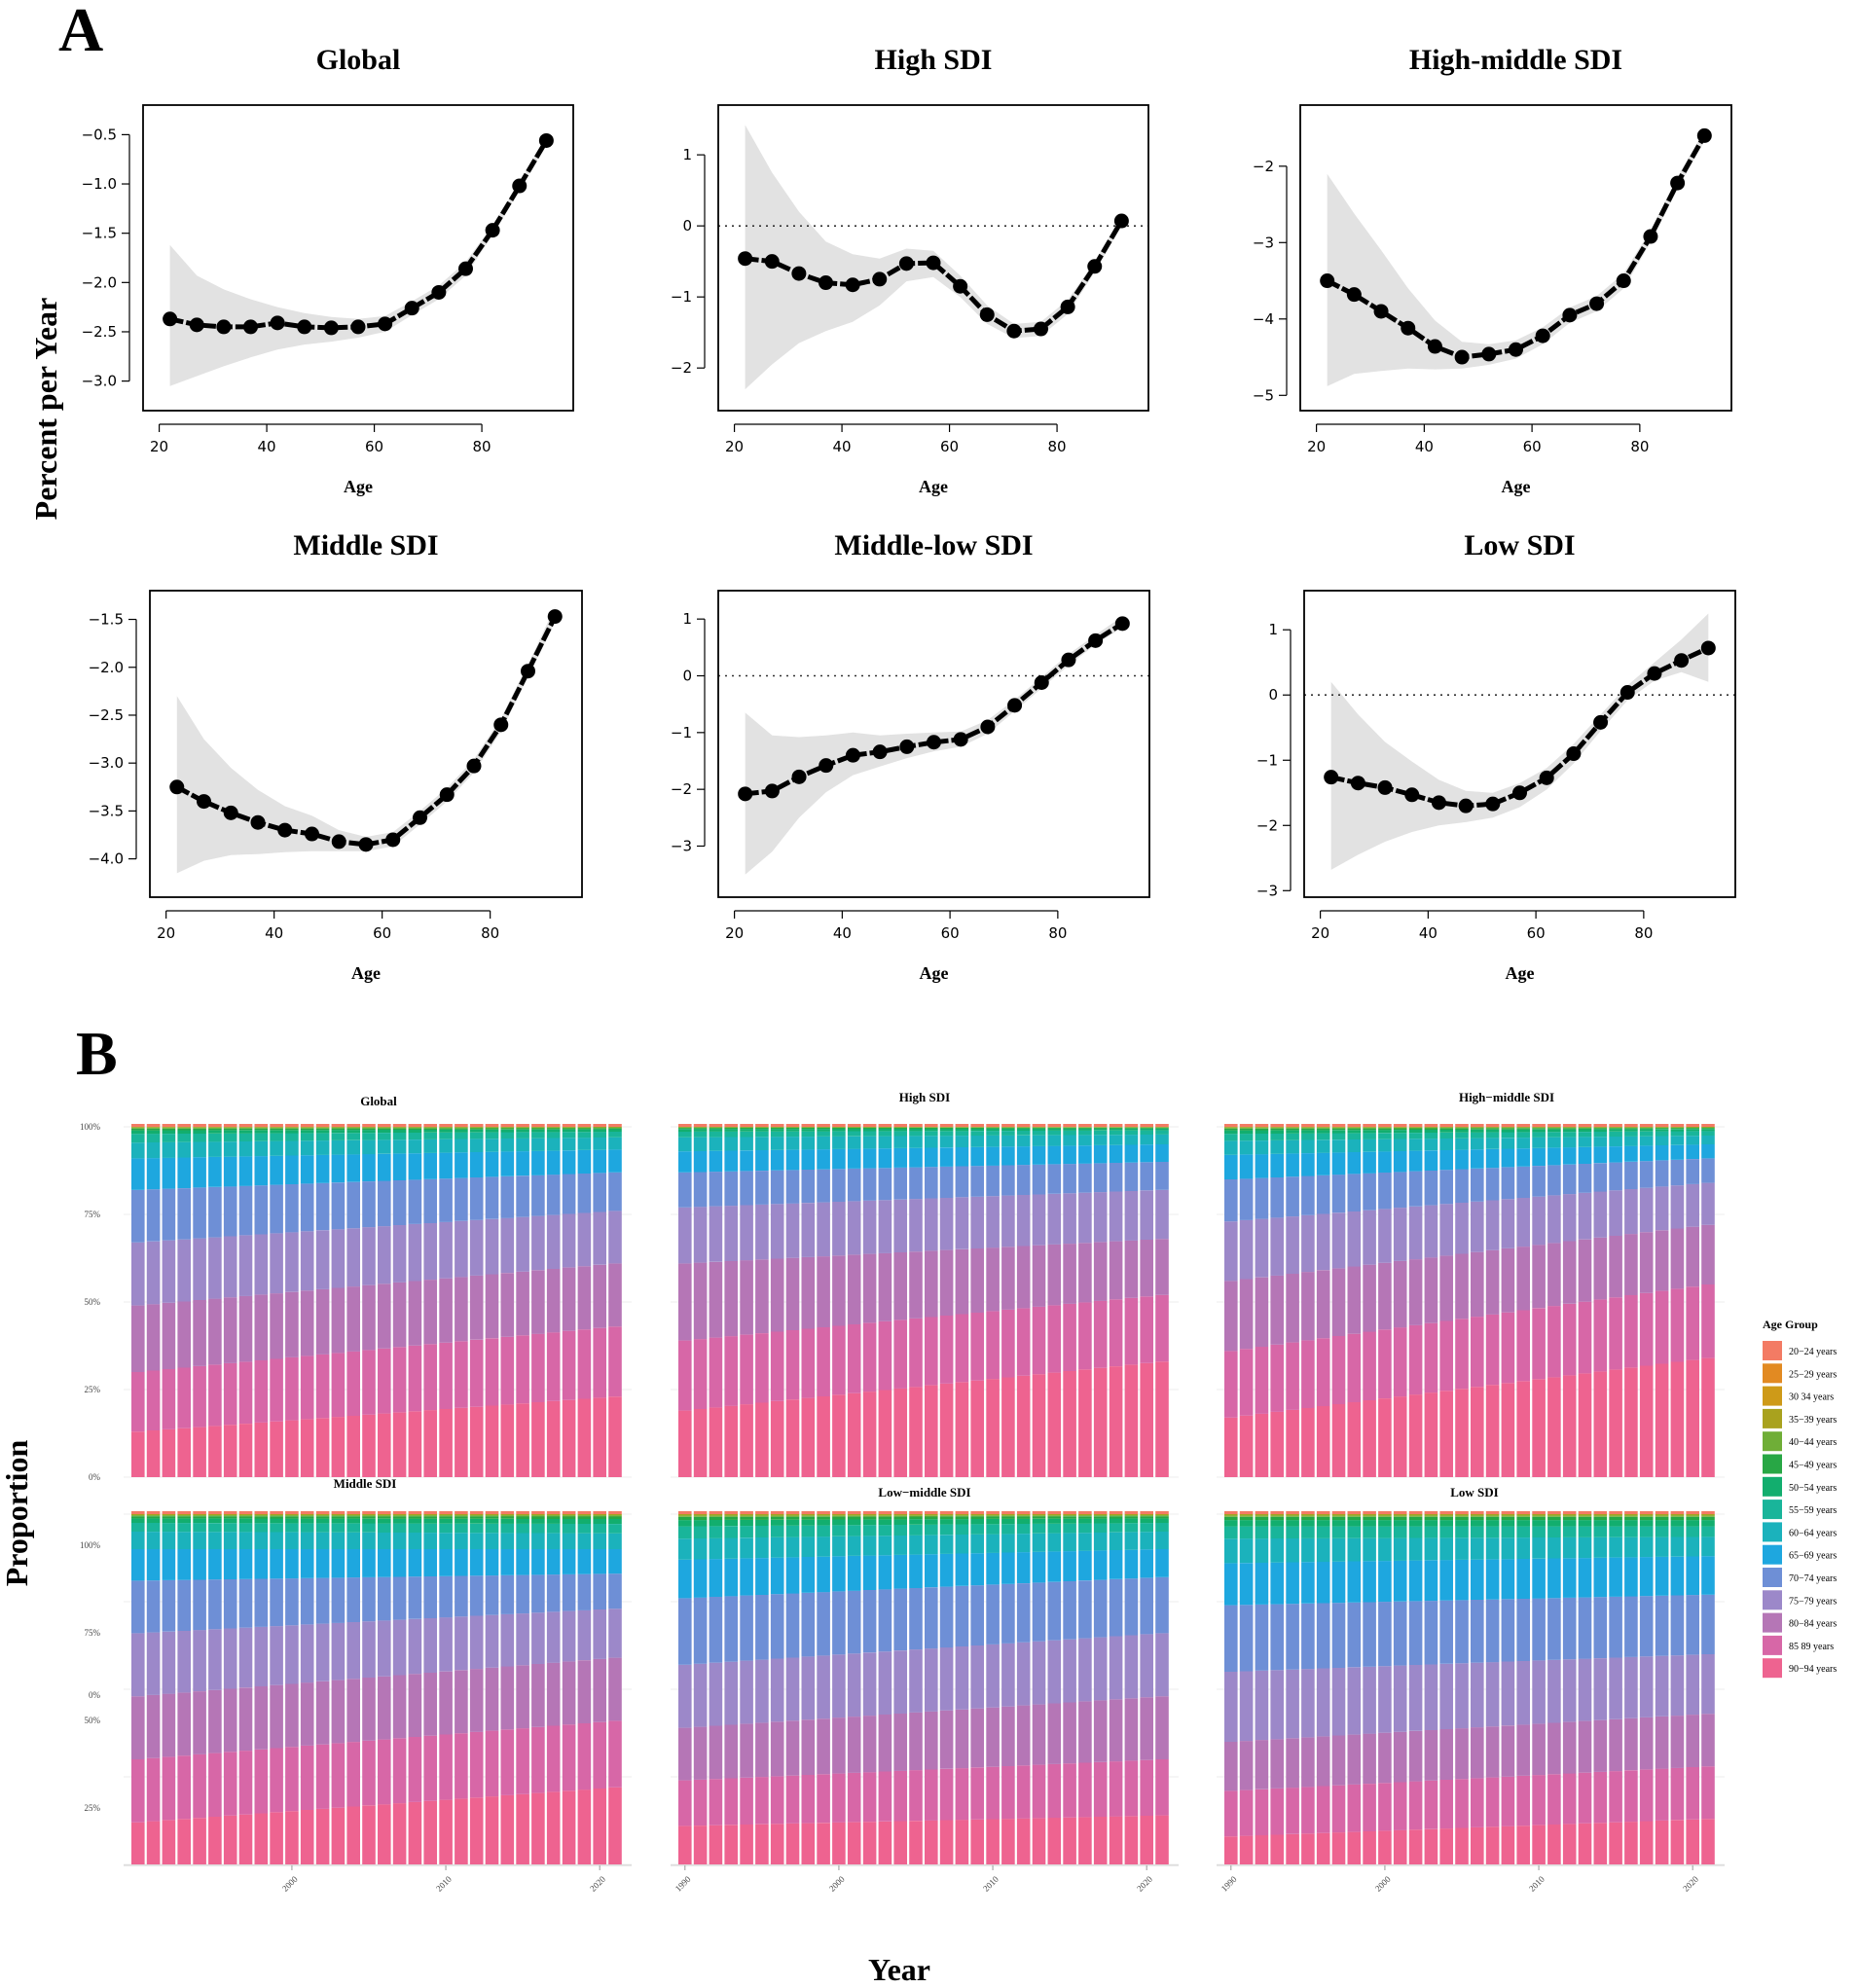  Describe the element at coordinates (1516, 486) in the screenshot. I see `x-axis-label: Age` at that location.